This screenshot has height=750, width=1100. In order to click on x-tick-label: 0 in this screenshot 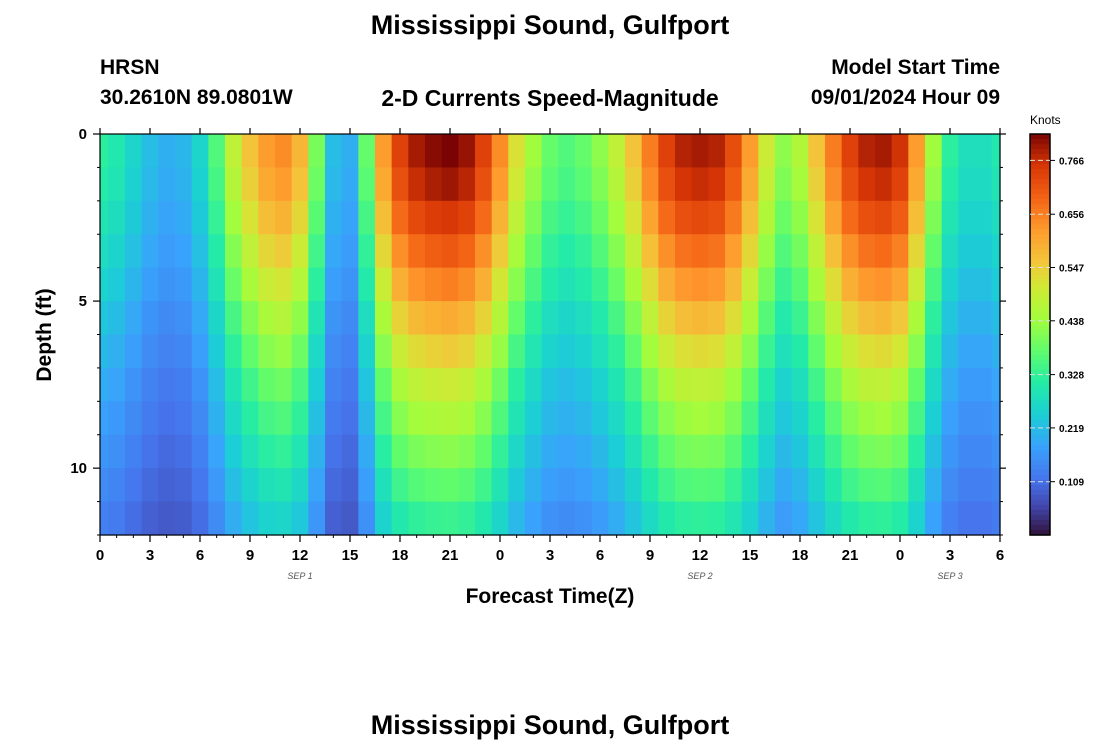, I will do `click(500, 555)`.